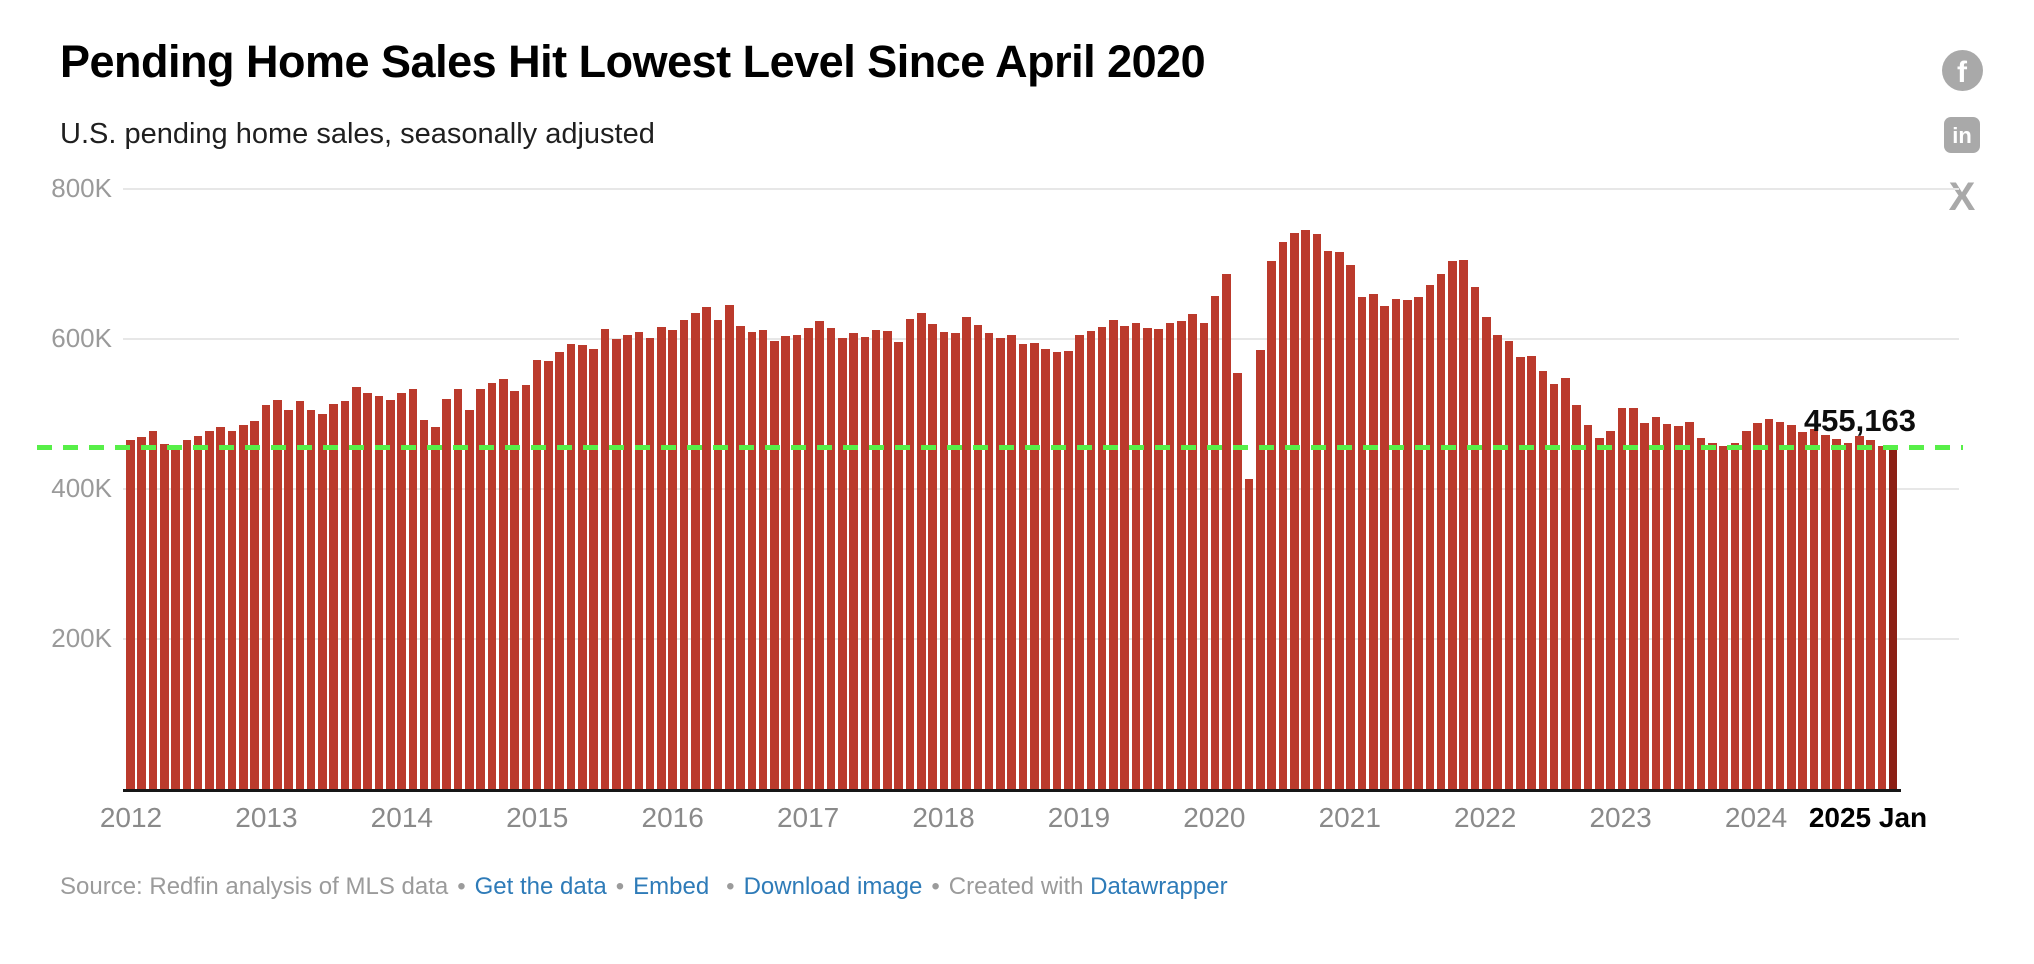 The width and height of the screenshot is (2034, 964). I want to click on datawrapper-link: Datawrapper, so click(1159, 886).